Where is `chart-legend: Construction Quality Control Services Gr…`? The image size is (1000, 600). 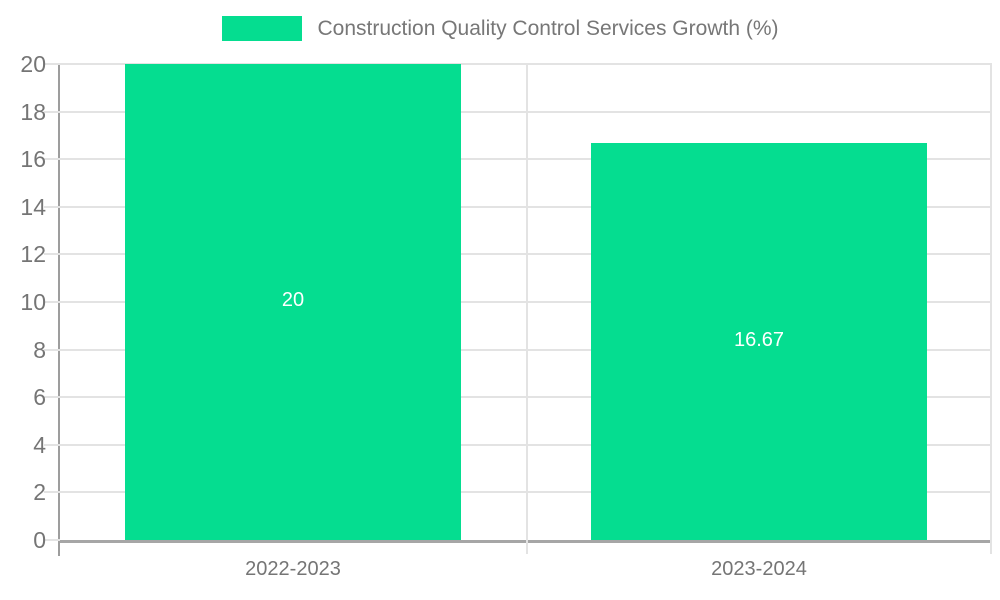
chart-legend: Construction Quality Control Services Gr… is located at coordinates (500, 28).